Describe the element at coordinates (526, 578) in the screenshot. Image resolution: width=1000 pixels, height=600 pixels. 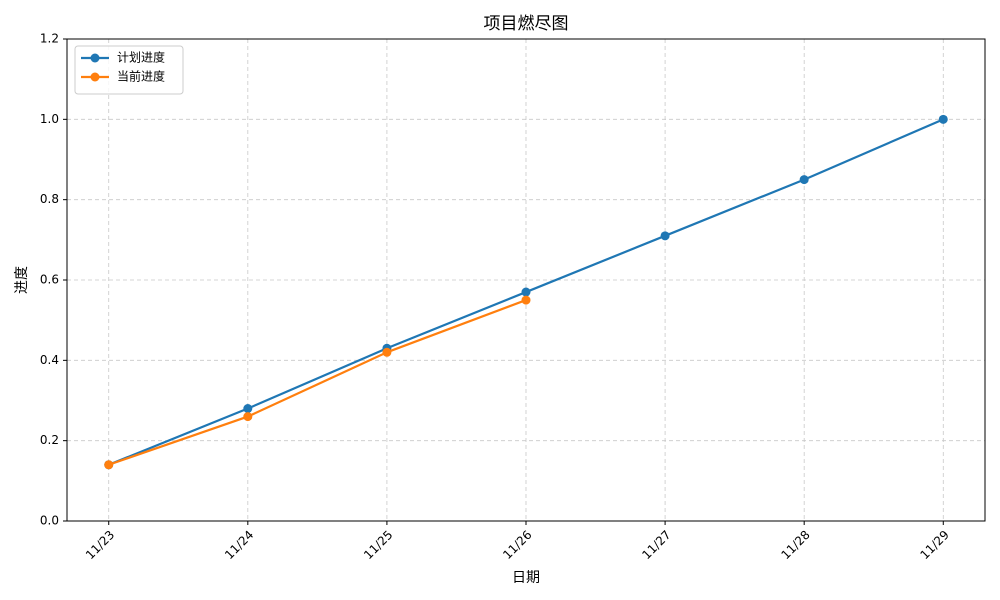
I see `x-axis-label: 日期` at that location.